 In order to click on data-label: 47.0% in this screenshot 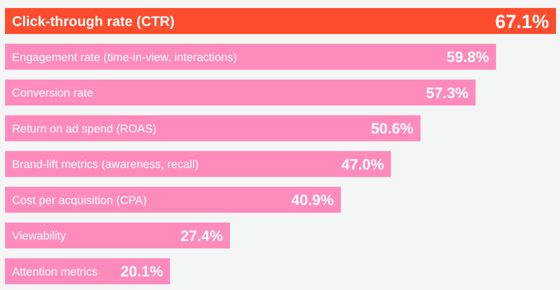, I will do `click(362, 165)`.